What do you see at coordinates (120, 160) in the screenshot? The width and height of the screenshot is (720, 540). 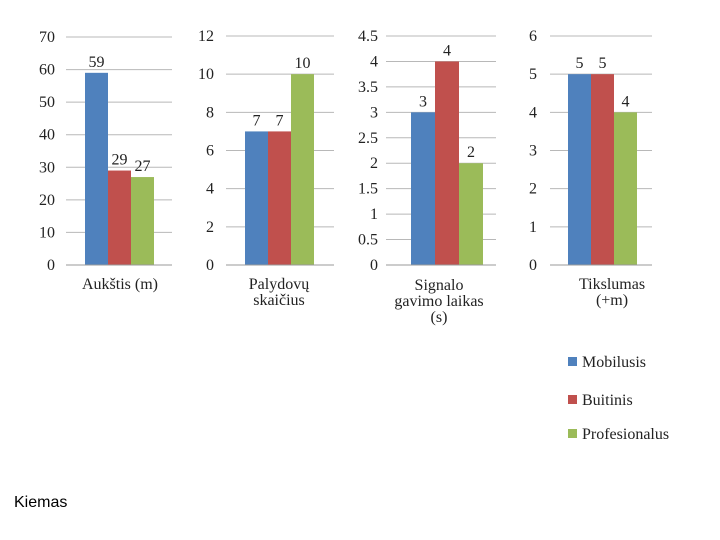 I see `data-label: 29` at bounding box center [120, 160].